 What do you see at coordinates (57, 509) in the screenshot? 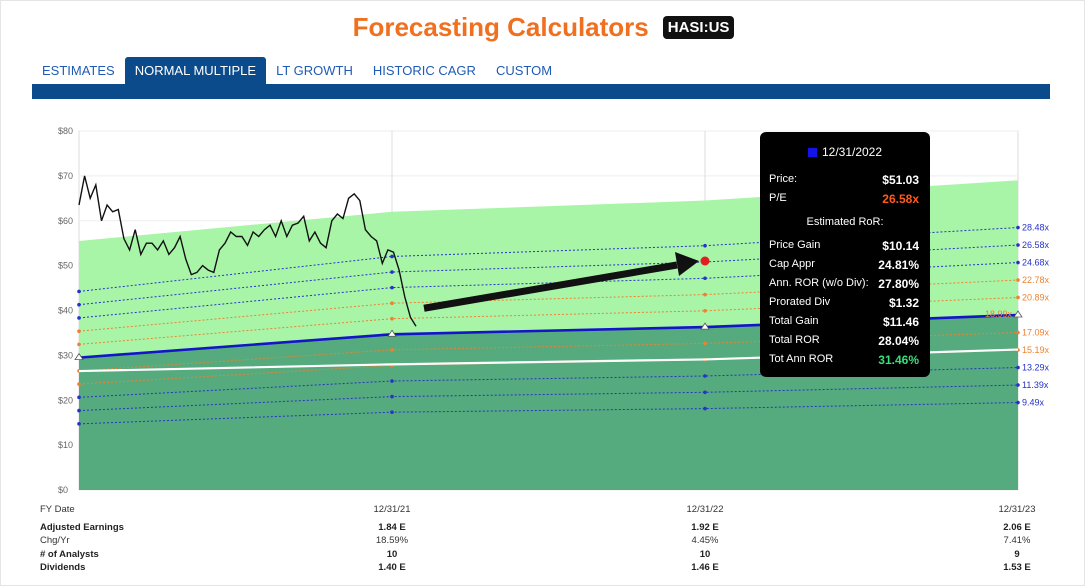
I see `x-axis-label: FY Date` at bounding box center [57, 509].